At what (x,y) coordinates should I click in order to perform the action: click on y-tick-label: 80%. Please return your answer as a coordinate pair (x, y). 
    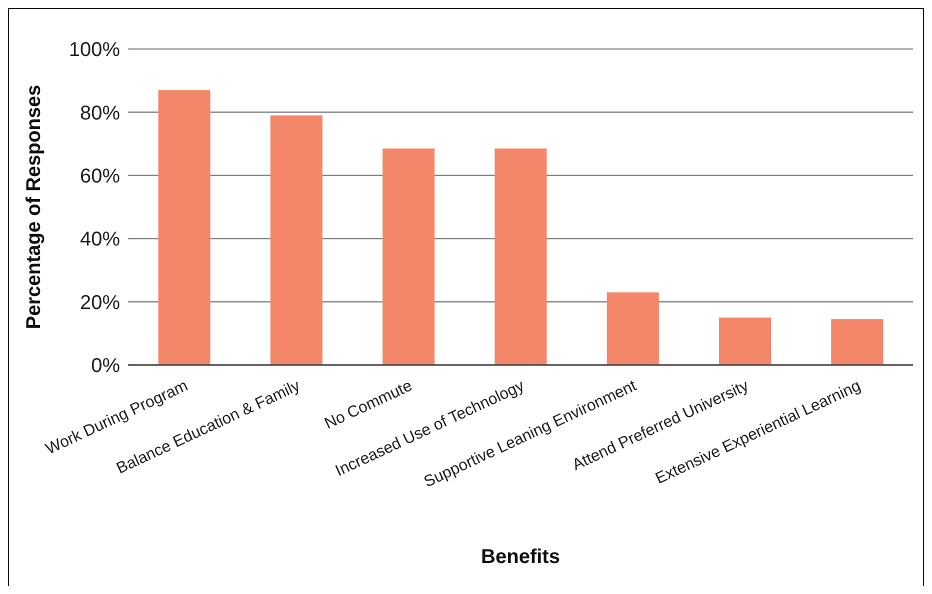
    Looking at the image, I should click on (100, 113).